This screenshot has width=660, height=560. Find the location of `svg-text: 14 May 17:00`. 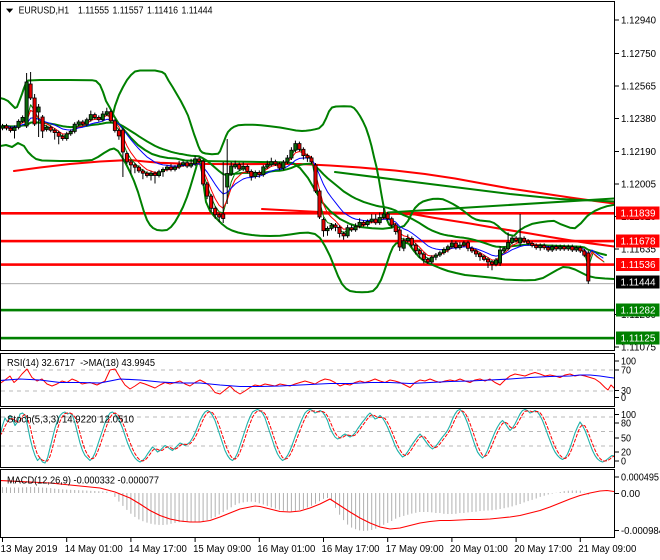

svg-text: 14 May 17:00 is located at coordinates (158, 549).